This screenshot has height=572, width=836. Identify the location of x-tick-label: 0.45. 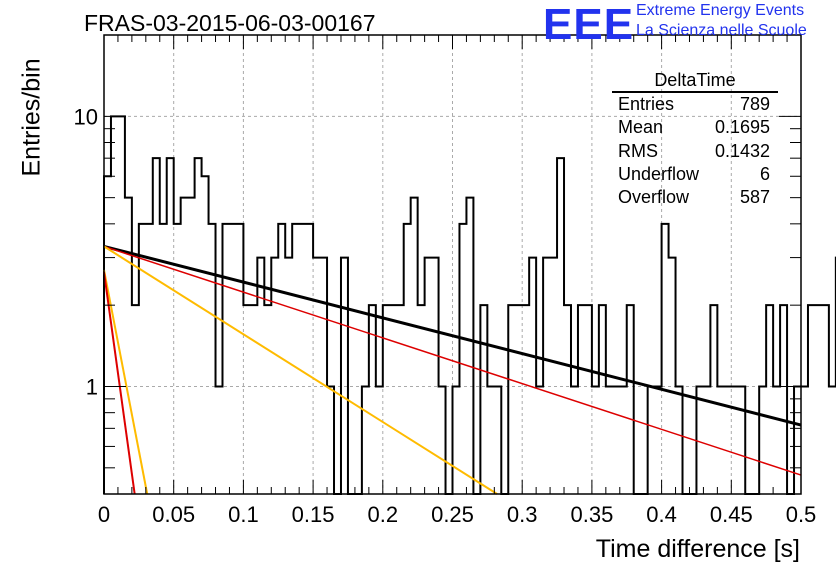
(731, 514).